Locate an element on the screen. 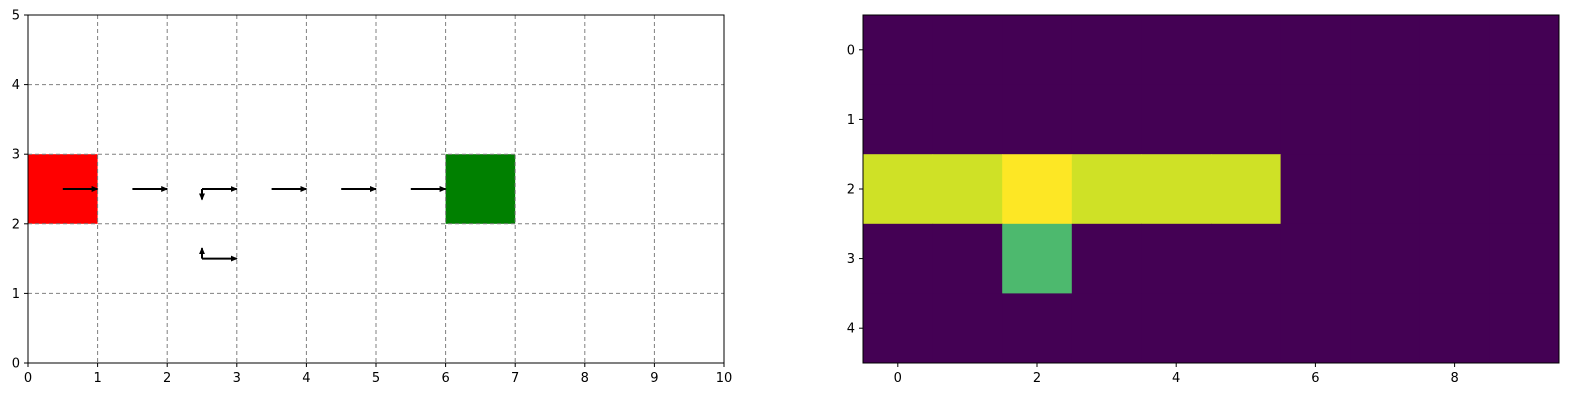  y-tick-label: 5 is located at coordinates (16, 16).